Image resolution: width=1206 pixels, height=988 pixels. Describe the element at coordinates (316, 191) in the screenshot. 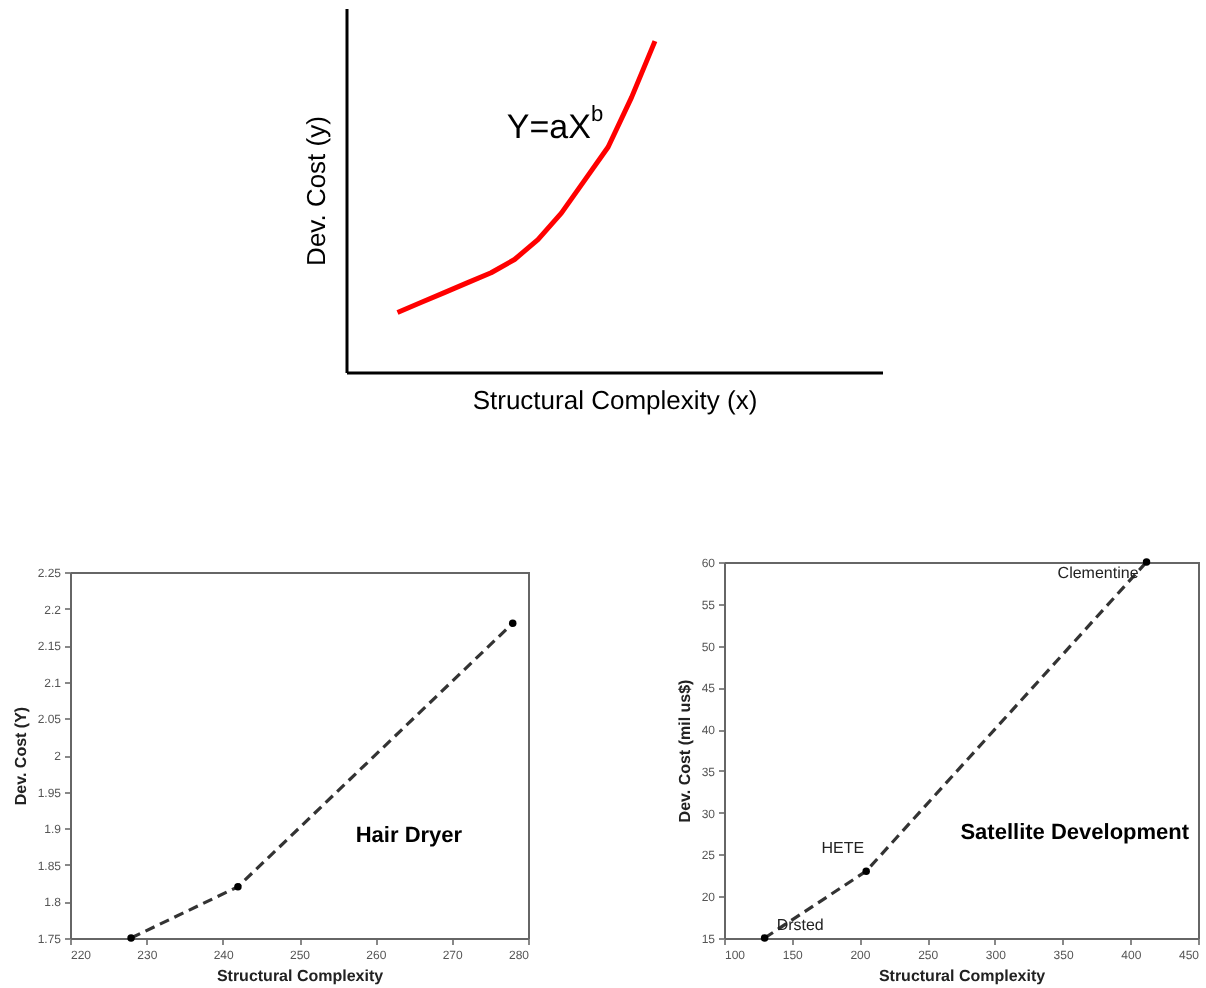

I see `y-axis-title: Dev. Cost (y)` at that location.